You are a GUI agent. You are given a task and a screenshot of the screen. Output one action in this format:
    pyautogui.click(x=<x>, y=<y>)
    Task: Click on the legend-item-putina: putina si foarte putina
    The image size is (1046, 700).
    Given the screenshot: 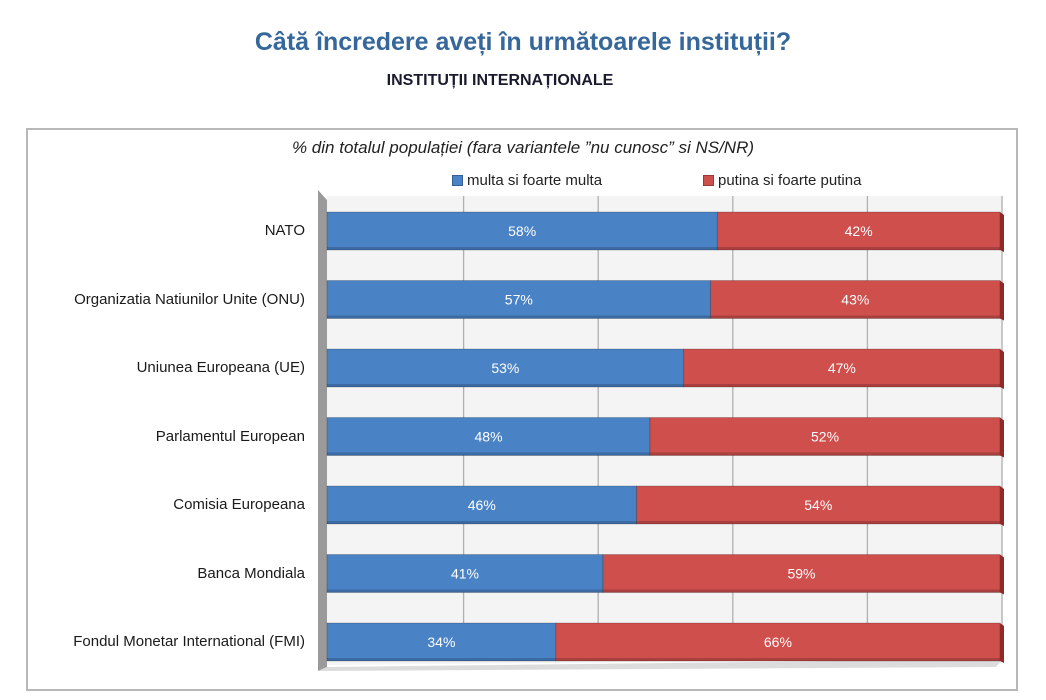 What is the action you would take?
    pyautogui.click(x=782, y=180)
    